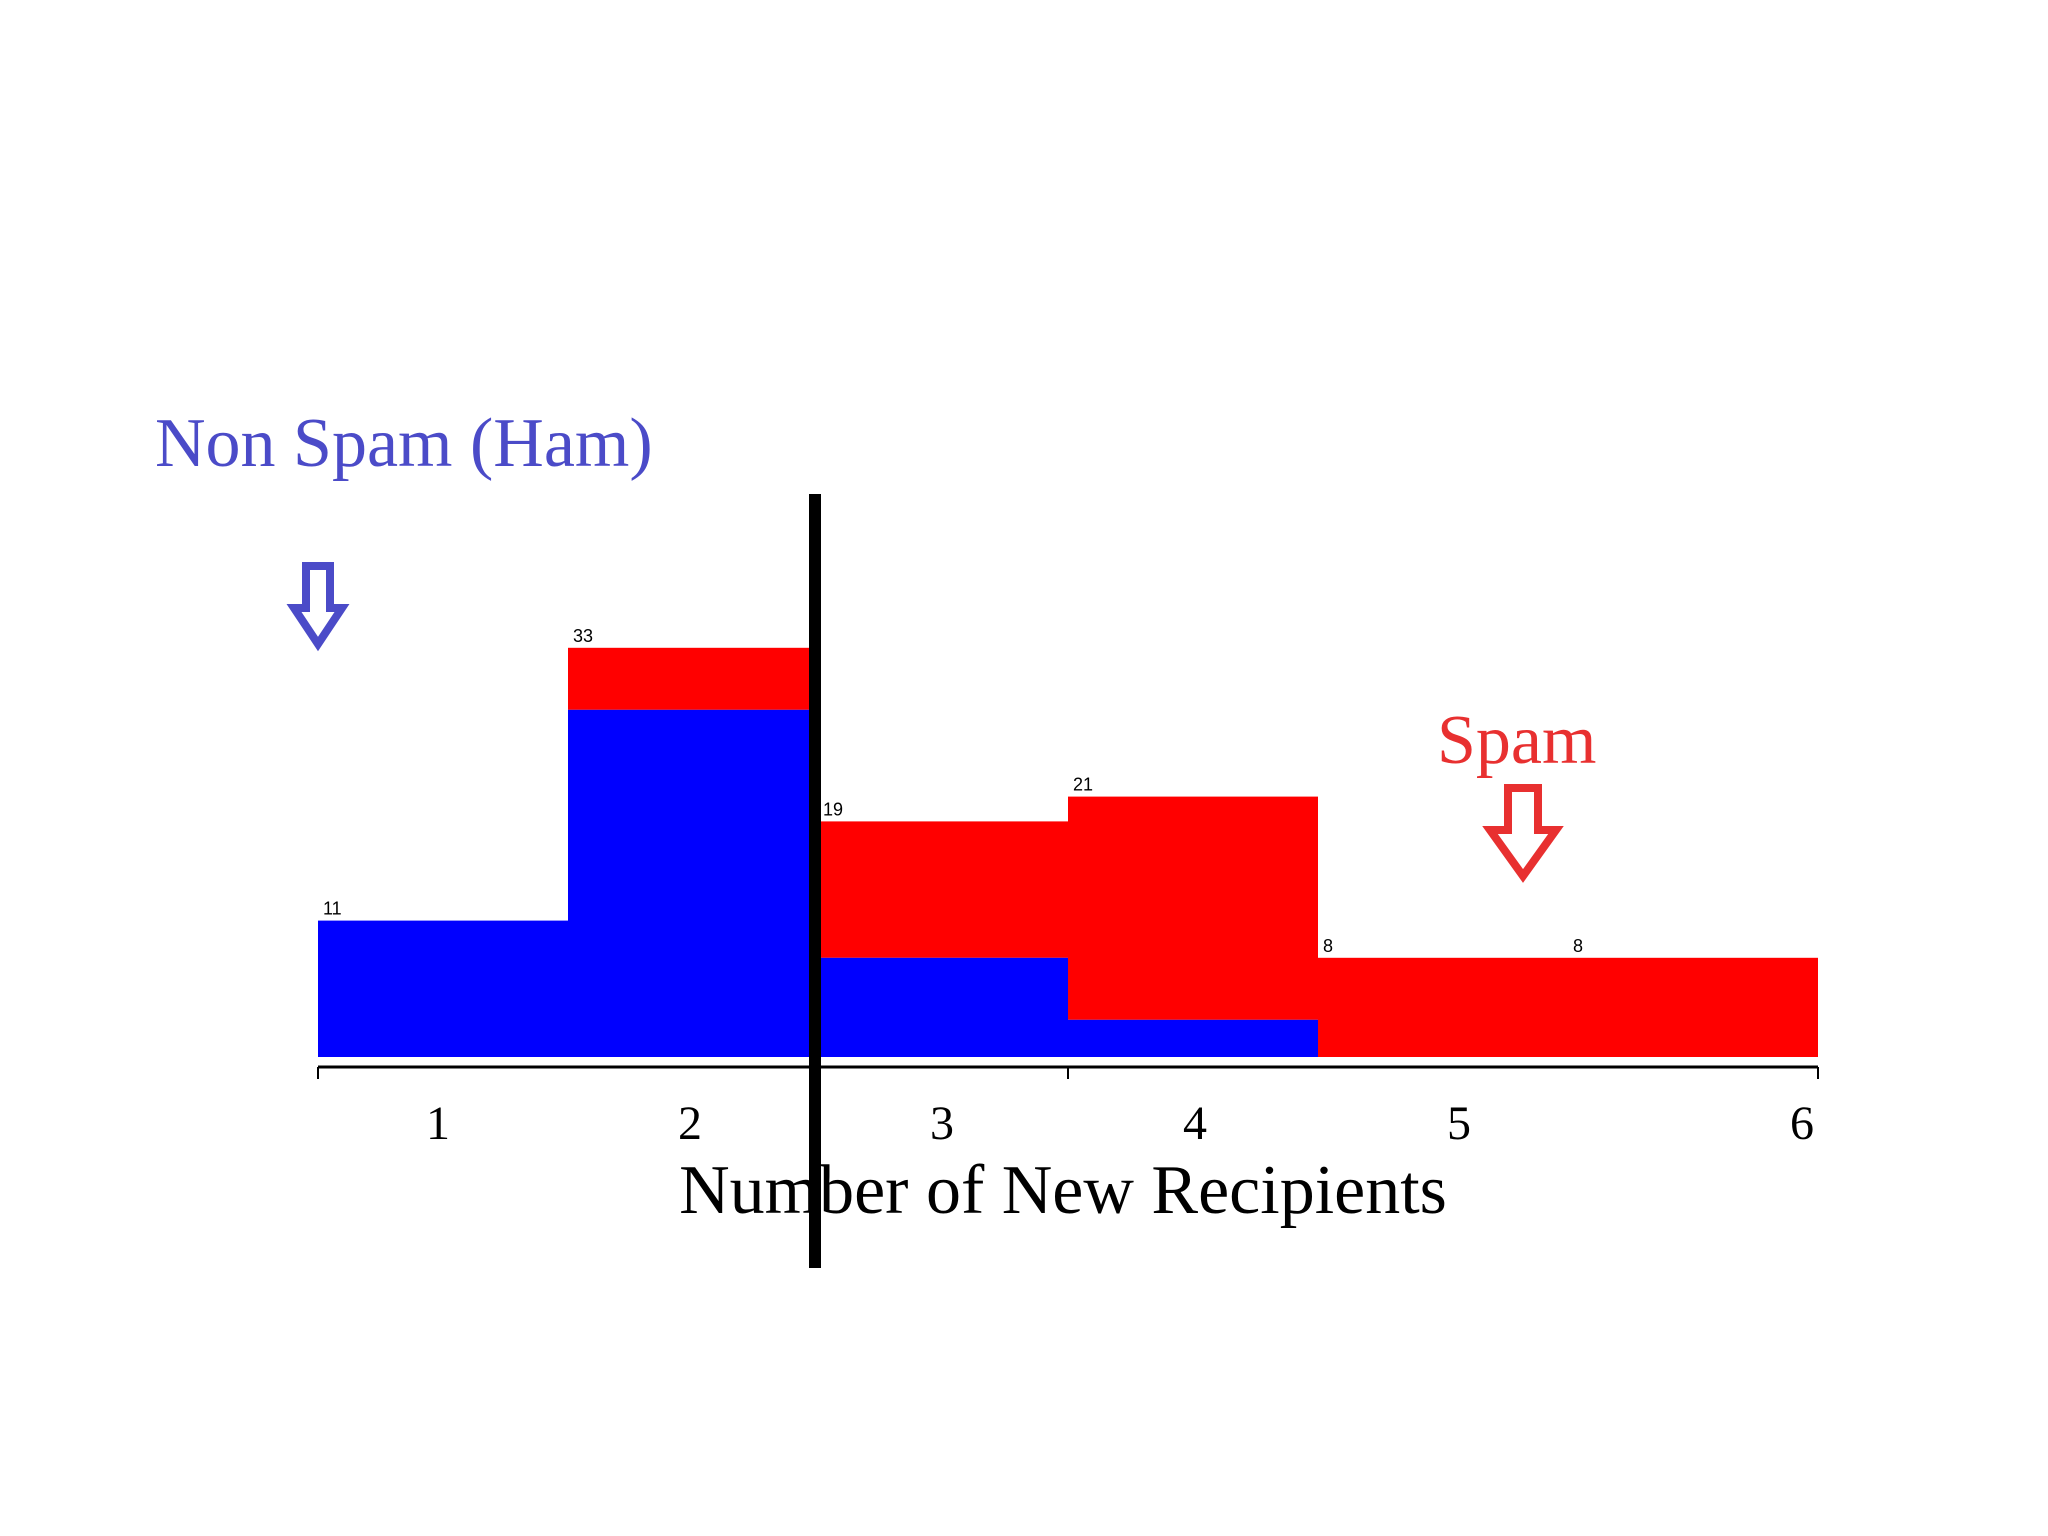  Describe the element at coordinates (404, 443) in the screenshot. I see `ham-label: Non Spam (Ham)` at that location.